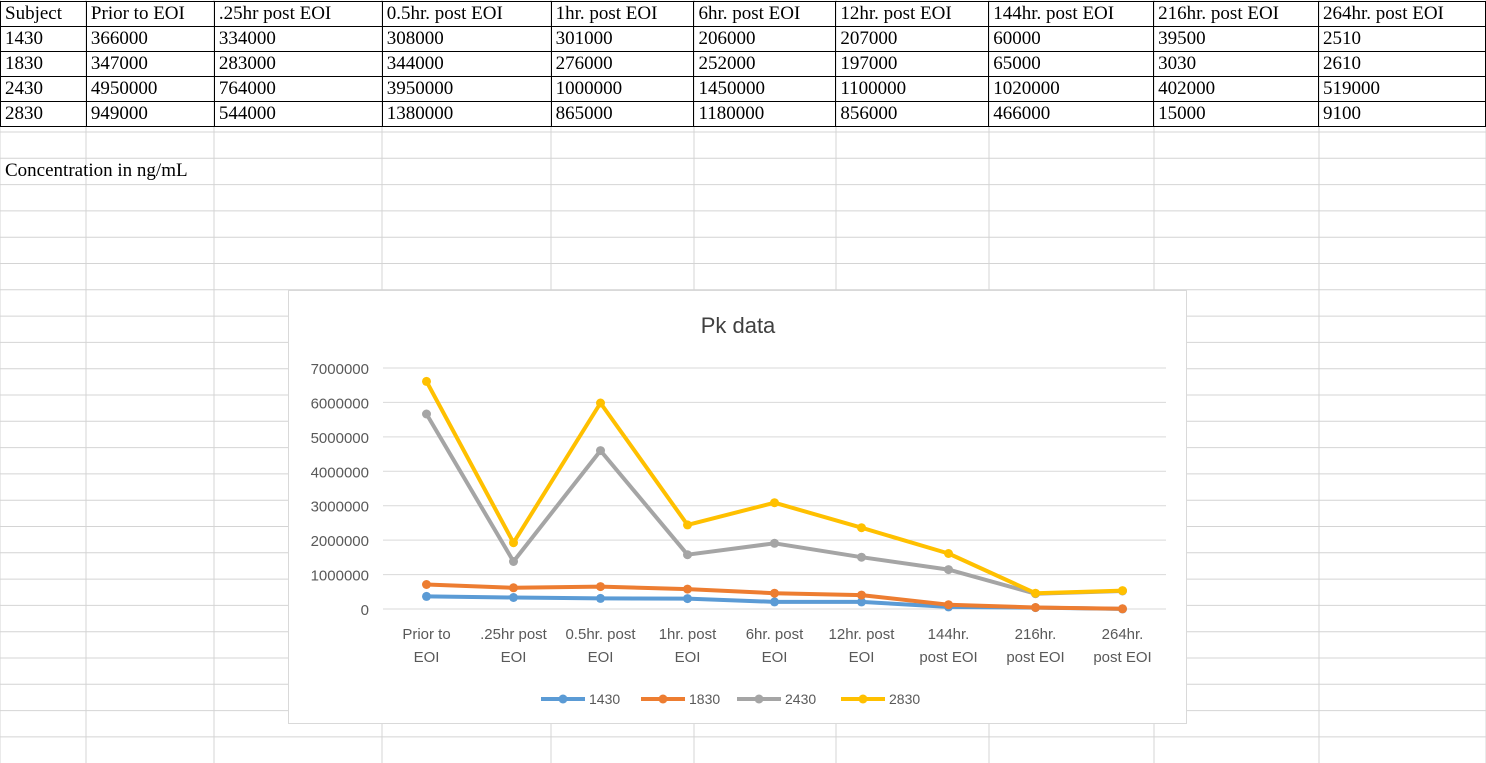  Describe the element at coordinates (622, 14) in the screenshot. I see `column-header-cell: 1hr. post EOI` at that location.